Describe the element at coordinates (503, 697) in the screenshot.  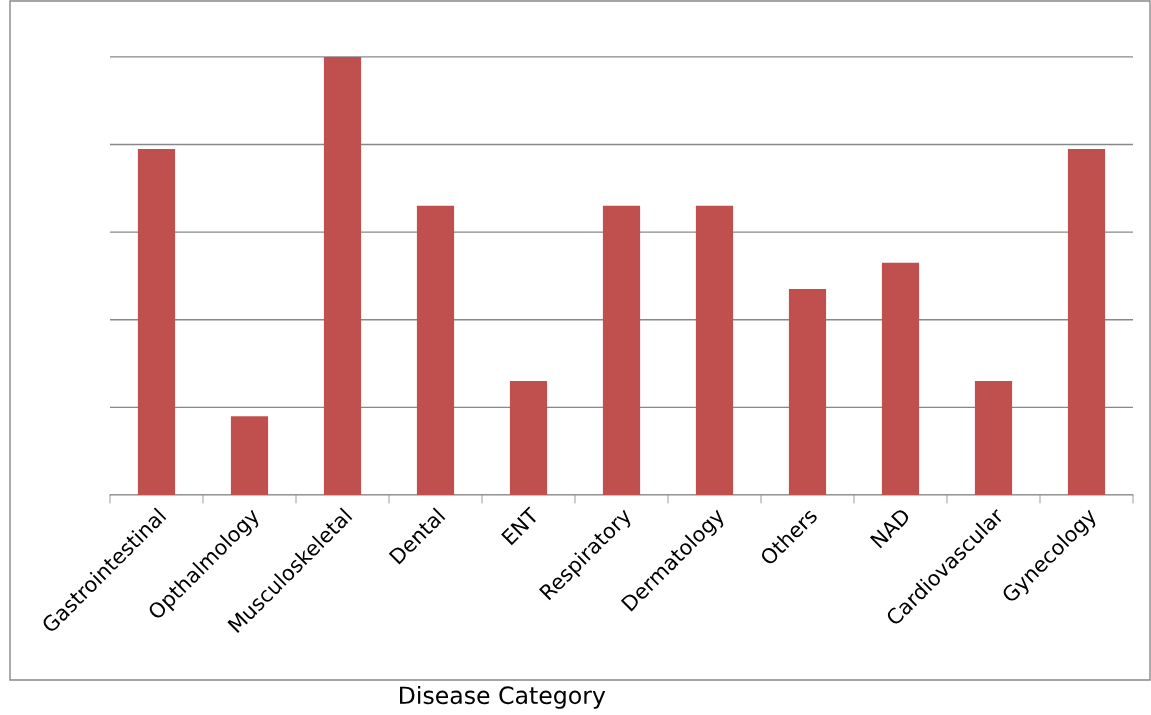
I see `x-axis-title: Disease Category` at that location.